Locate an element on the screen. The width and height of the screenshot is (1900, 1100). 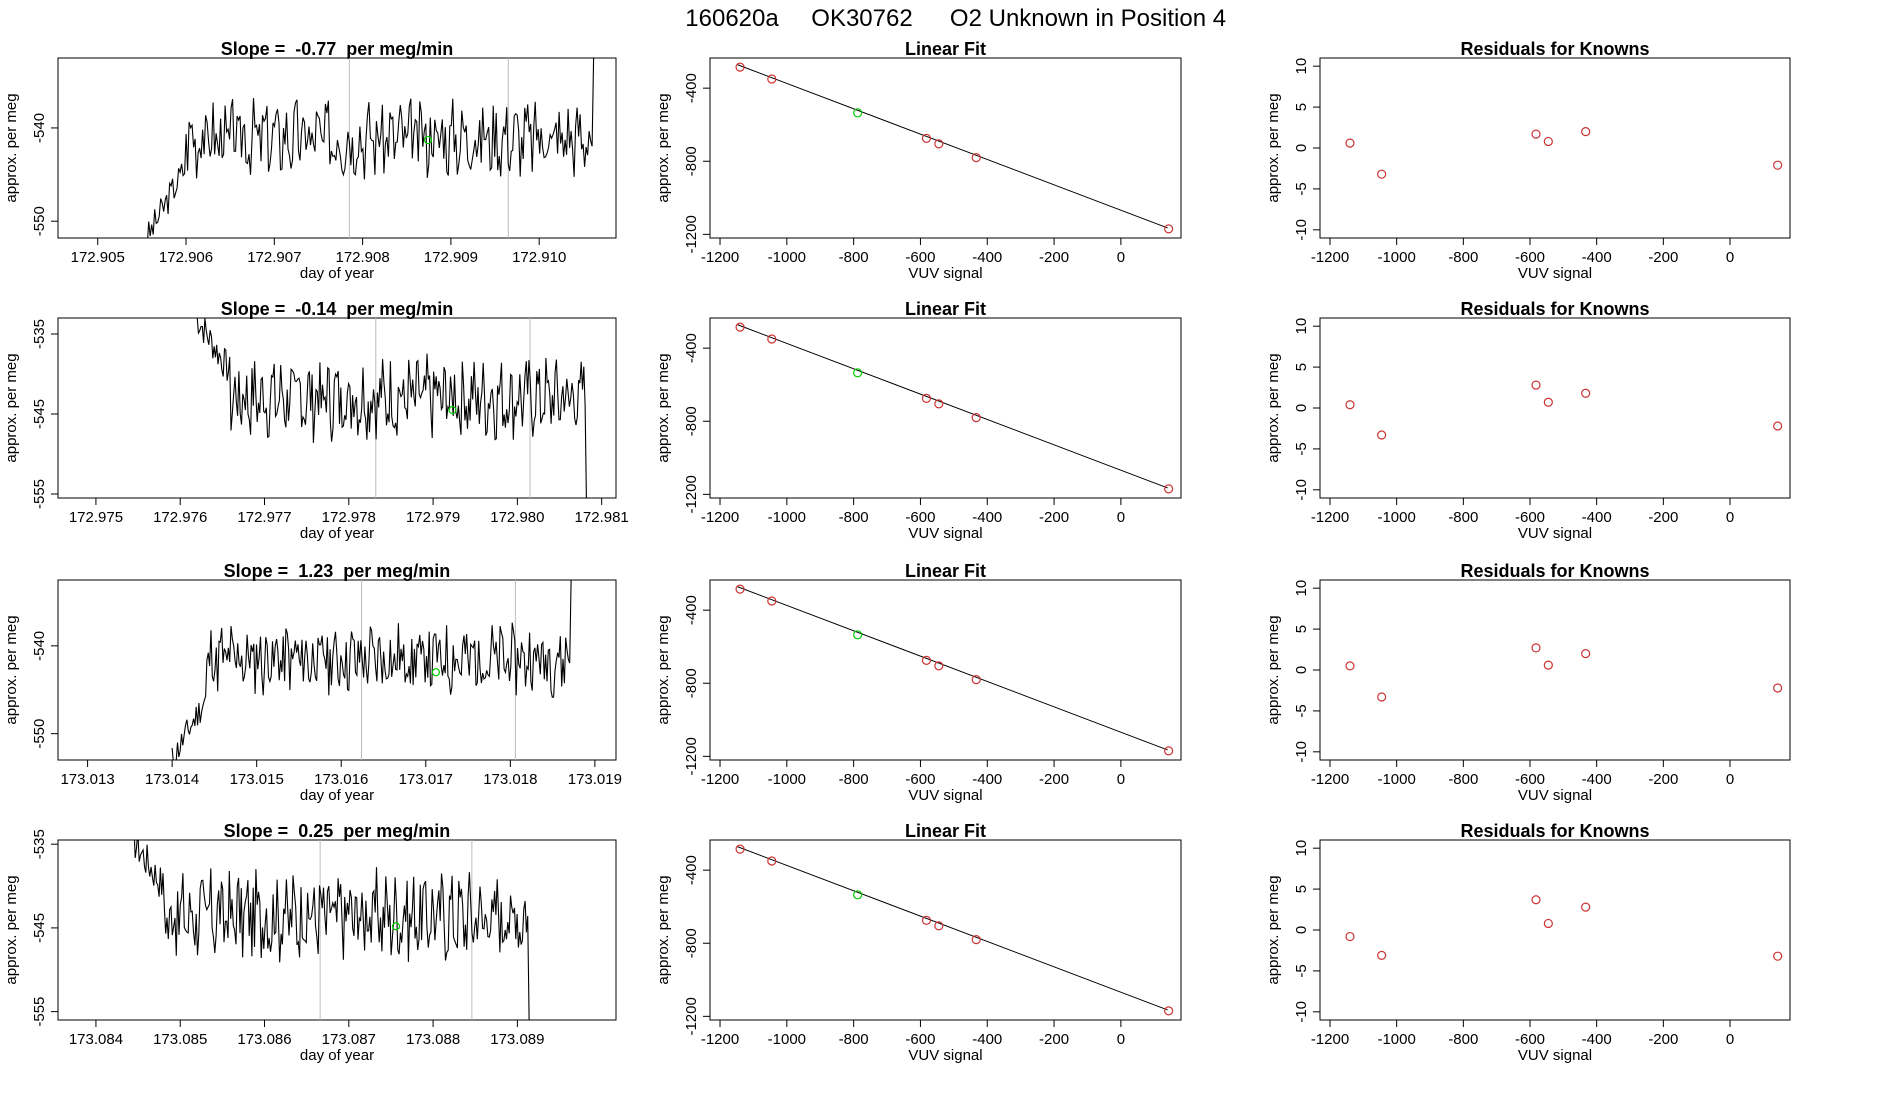
x-tick-label: 173.087 is located at coordinates (349, 1039).